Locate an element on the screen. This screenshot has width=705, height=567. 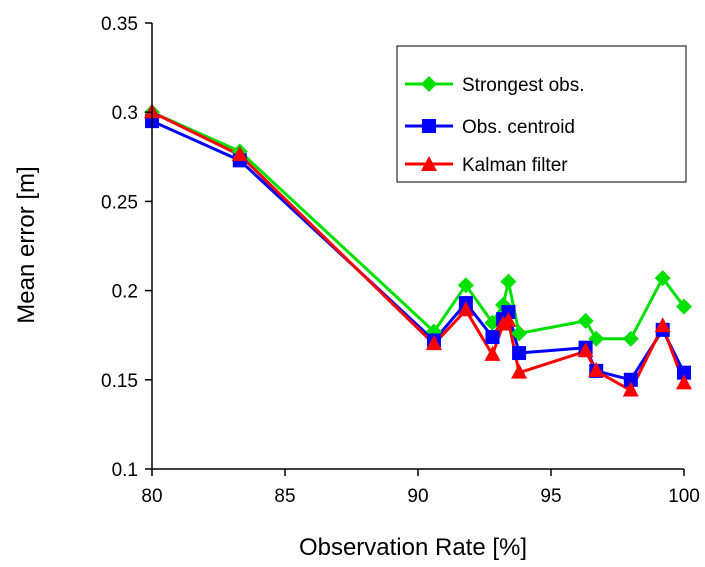
legend-label-kalman: Kalman filter is located at coordinates (515, 165).